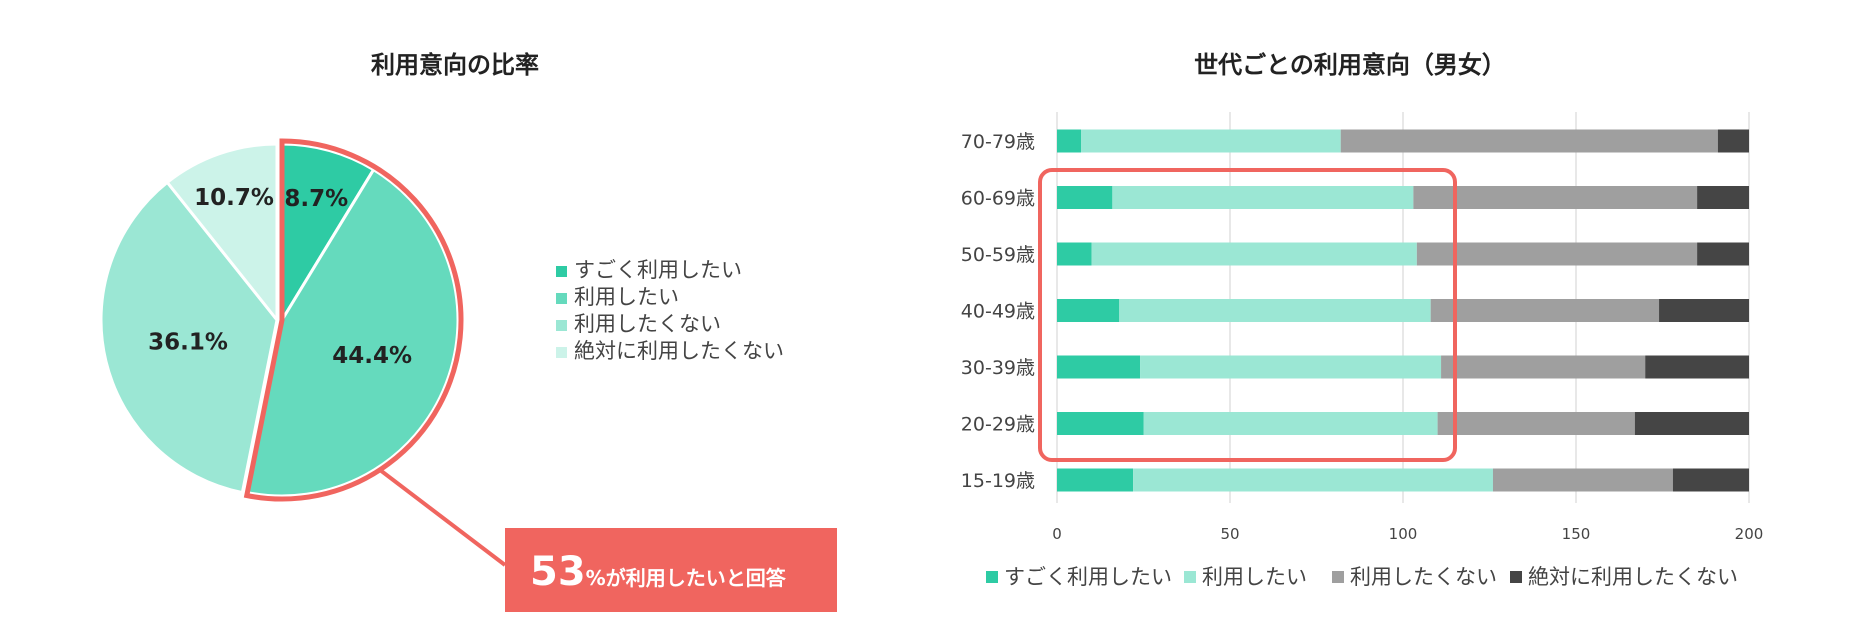 Image resolution: width=1849 pixels, height=637 pixels. What do you see at coordinates (1555, 197) in the screenshot?
I see `bar-60-69歳-3` at bounding box center [1555, 197].